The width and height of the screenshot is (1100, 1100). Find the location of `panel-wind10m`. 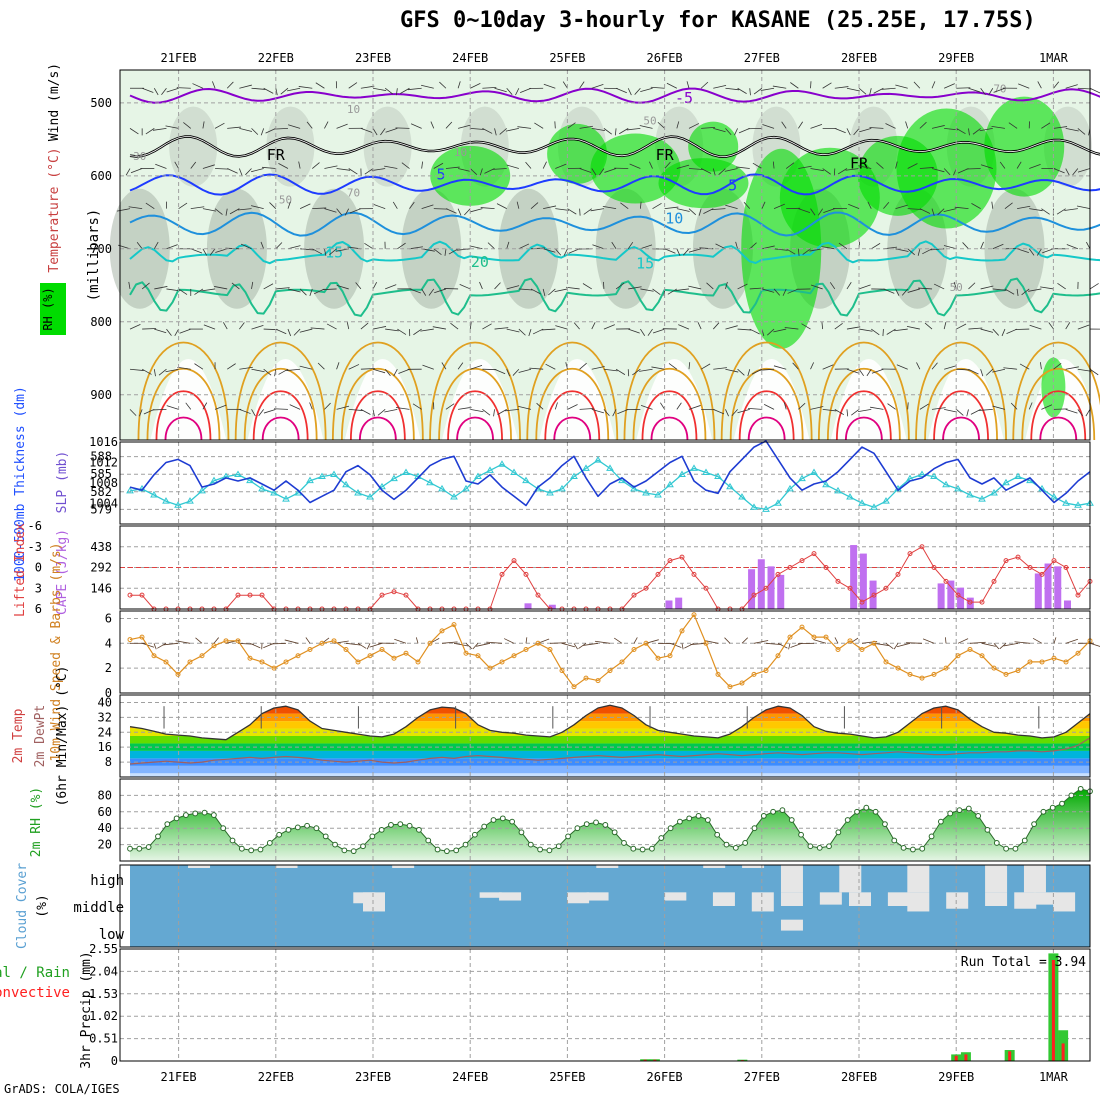

panel-wind10m is located at coordinates (605, 652).